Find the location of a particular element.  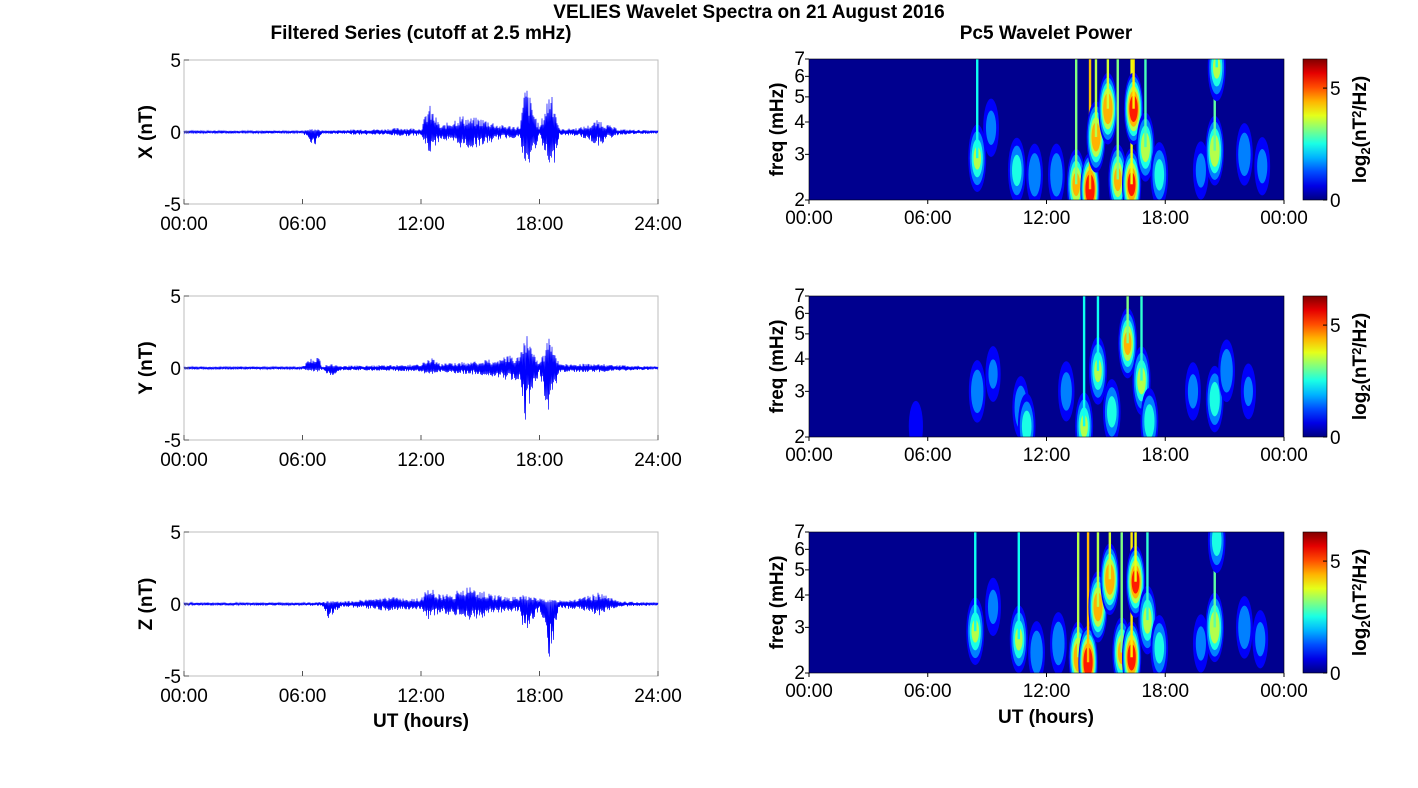

colorbar-label-part: /Hz) is located at coordinates (1360, 330).